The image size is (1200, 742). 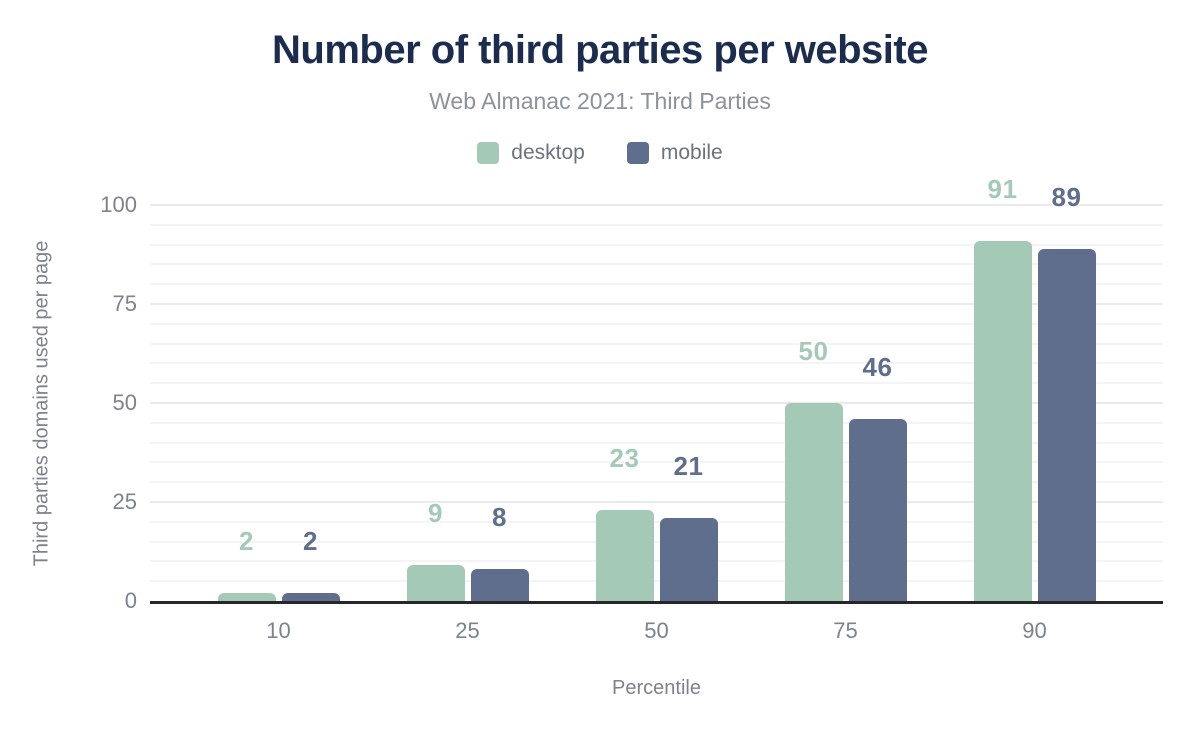 What do you see at coordinates (656, 688) in the screenshot?
I see `x-axis-title: Percentile` at bounding box center [656, 688].